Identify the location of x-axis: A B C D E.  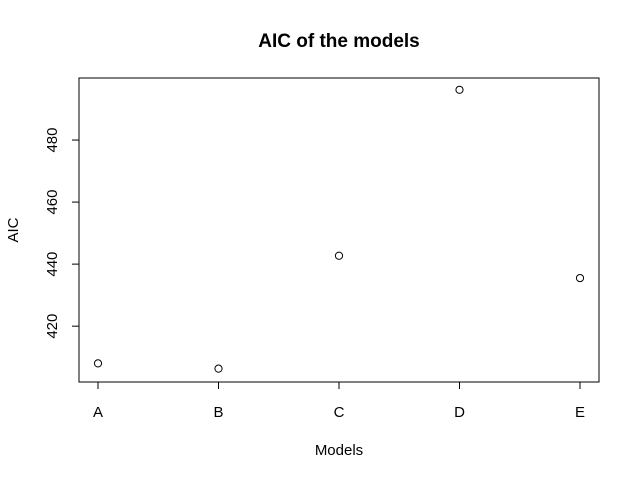
(339, 401).